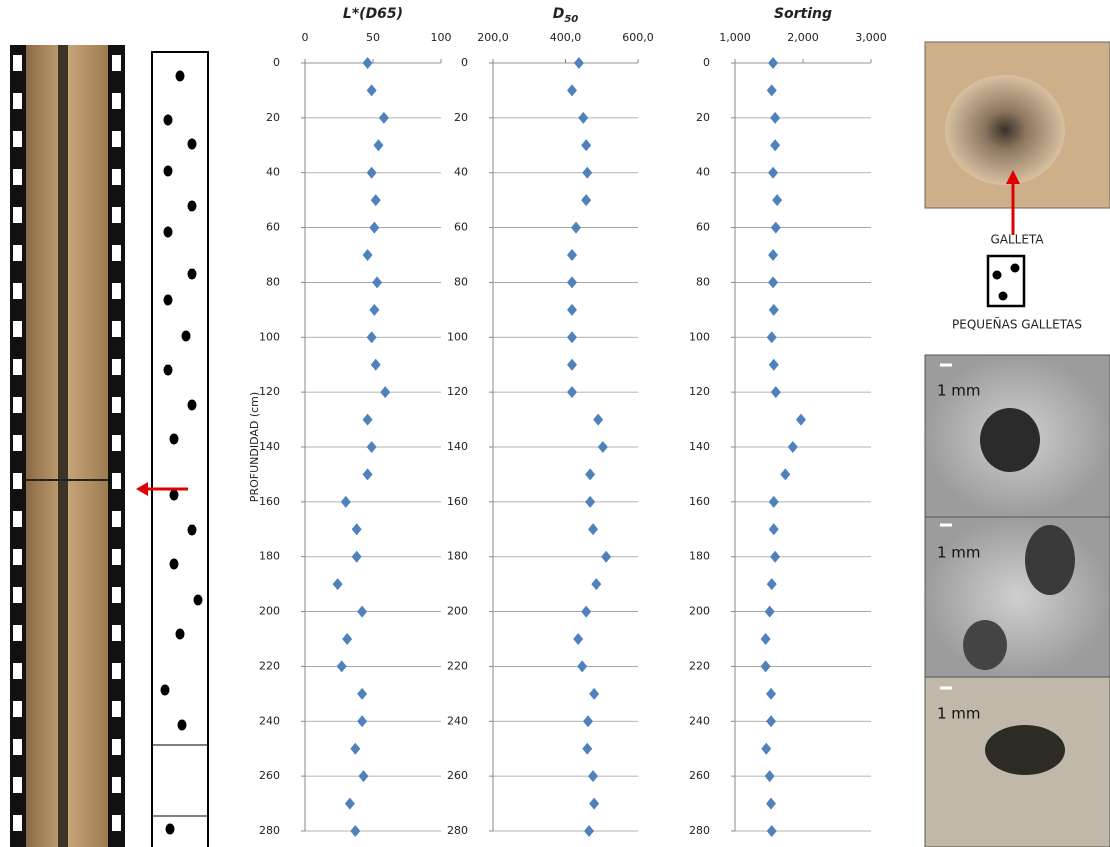  Describe the element at coordinates (1017, 600) in the screenshot. I see `micro-photos: 1 mm 1 mm 1 mm` at that location.